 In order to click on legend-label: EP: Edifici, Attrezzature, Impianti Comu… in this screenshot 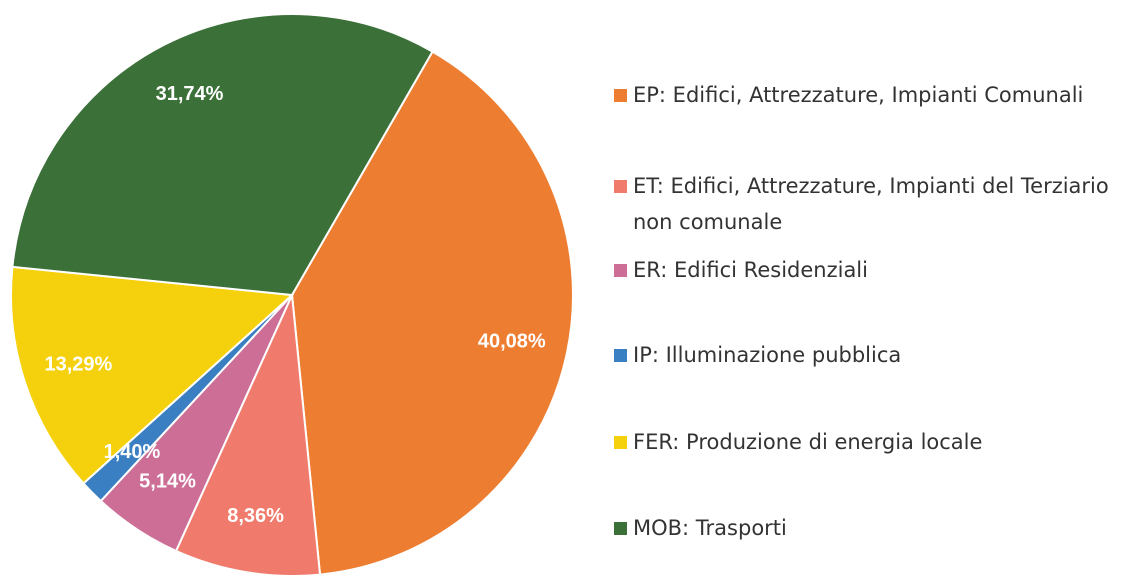, I will do `click(858, 95)`.